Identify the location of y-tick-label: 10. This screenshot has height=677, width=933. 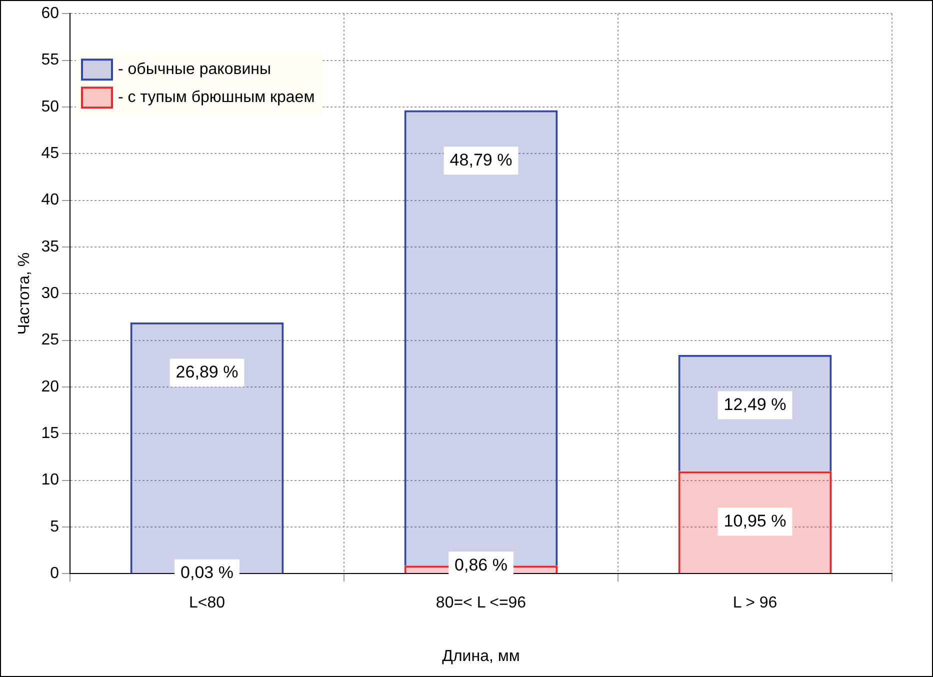
(50, 480).